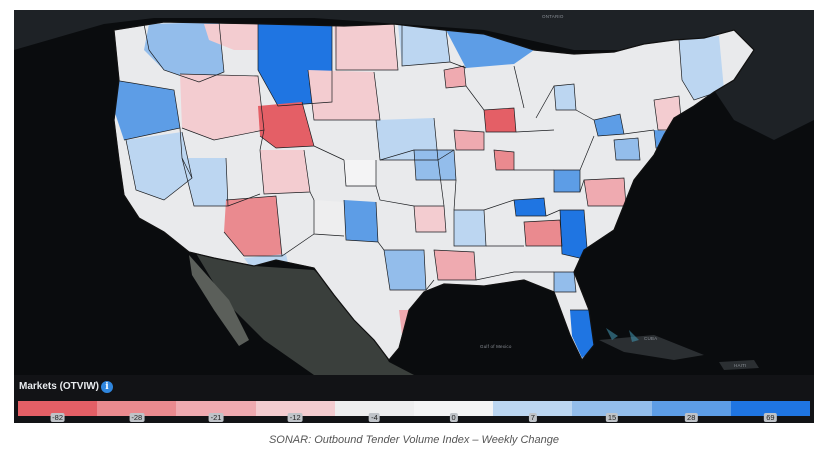 This screenshot has width=828, height=450. I want to click on legend-segment: -21, so click(216, 411).